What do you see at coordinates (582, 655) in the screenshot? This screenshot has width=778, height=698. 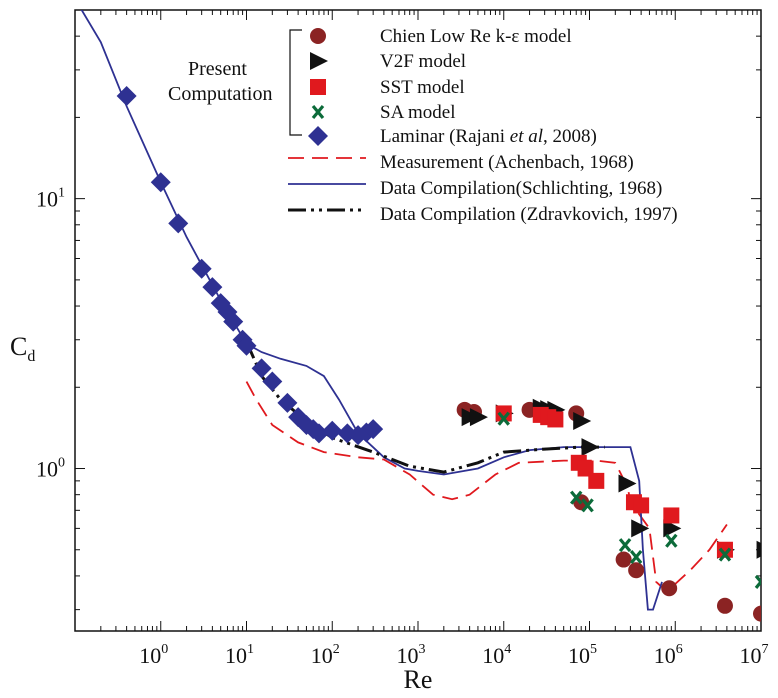 I see `x-tick-label: 10⁵` at bounding box center [582, 655].